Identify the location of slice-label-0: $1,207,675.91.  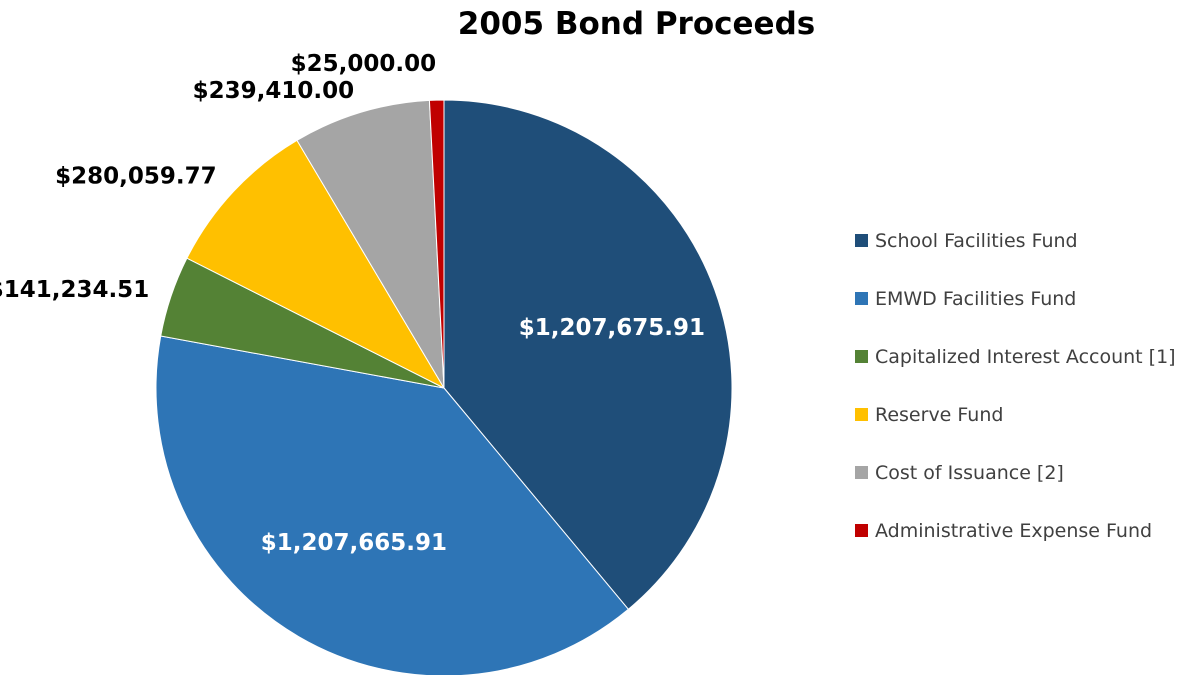
(612, 328).